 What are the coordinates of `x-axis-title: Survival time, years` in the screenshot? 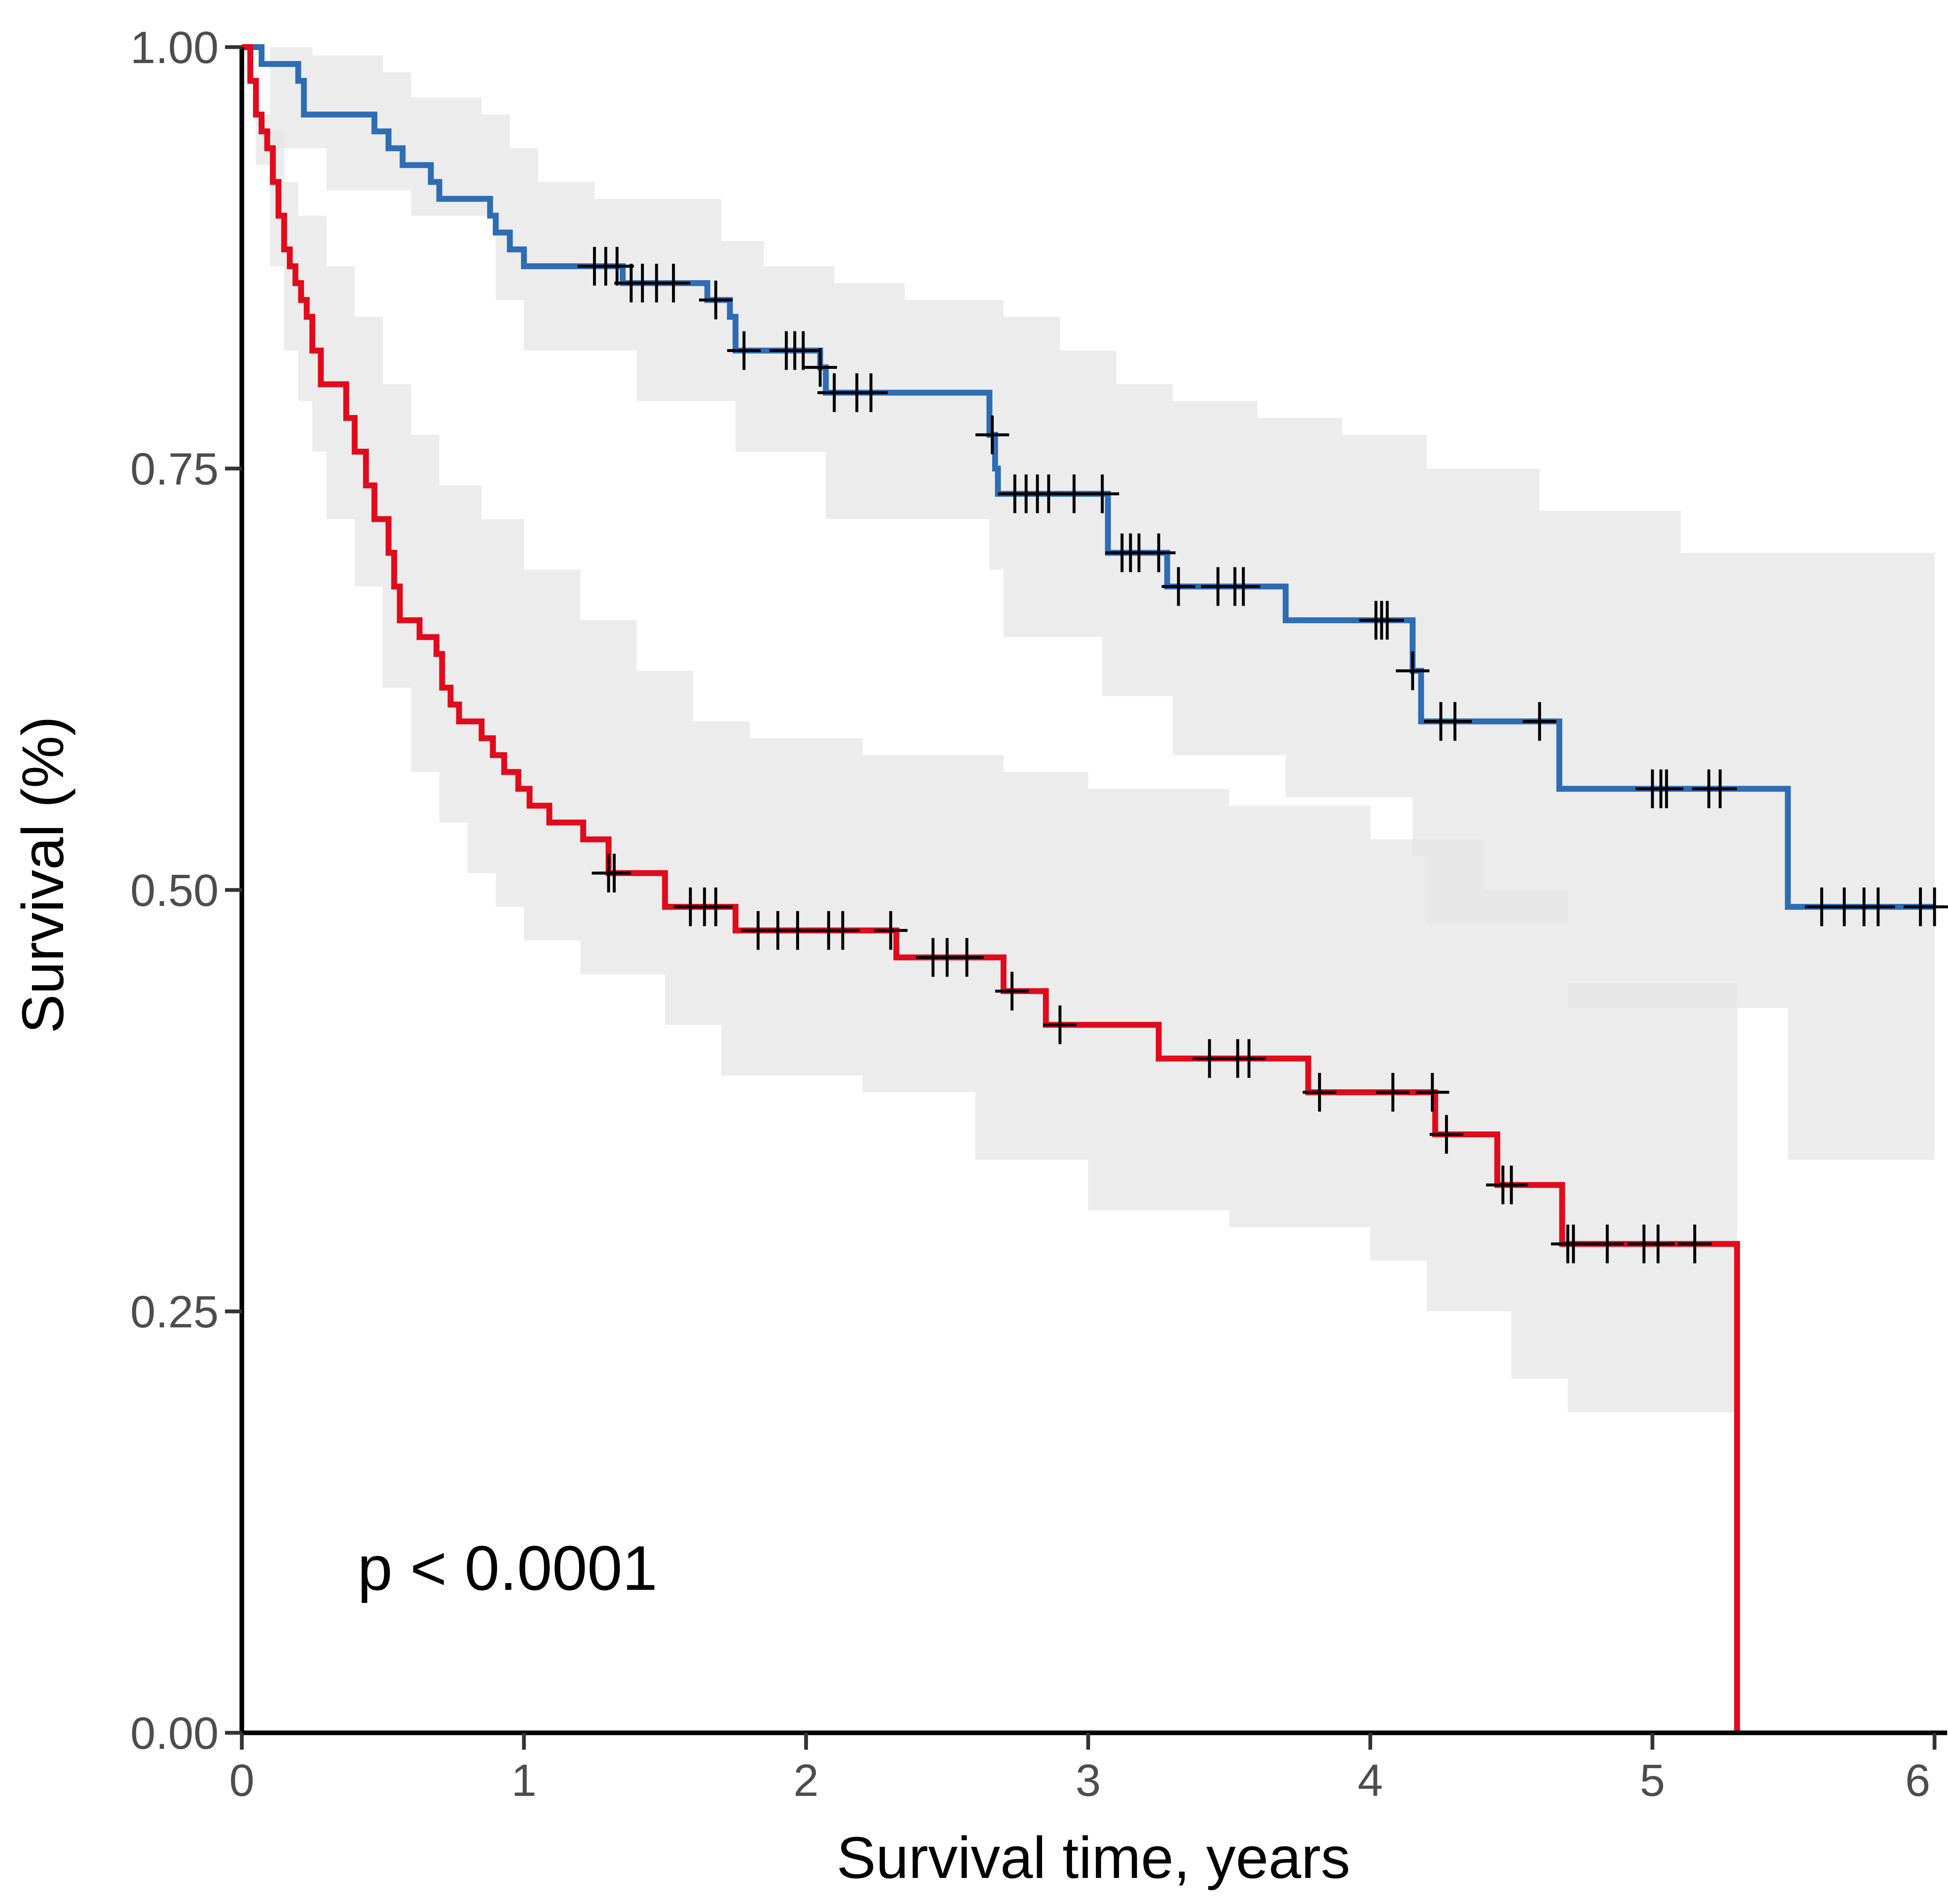 It's located at (1093, 1858).